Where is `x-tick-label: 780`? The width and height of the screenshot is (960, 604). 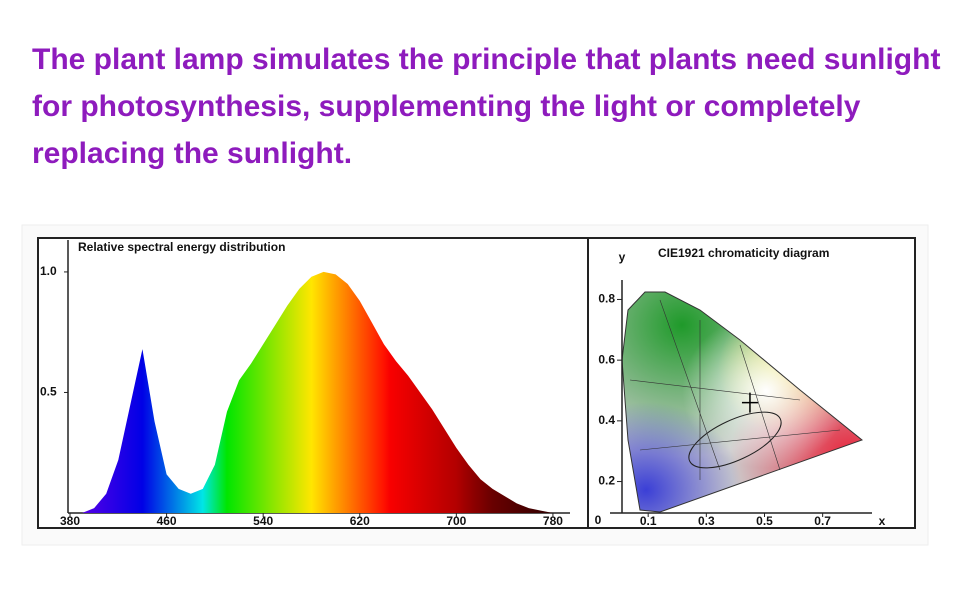
x-tick-label: 780 is located at coordinates (553, 521).